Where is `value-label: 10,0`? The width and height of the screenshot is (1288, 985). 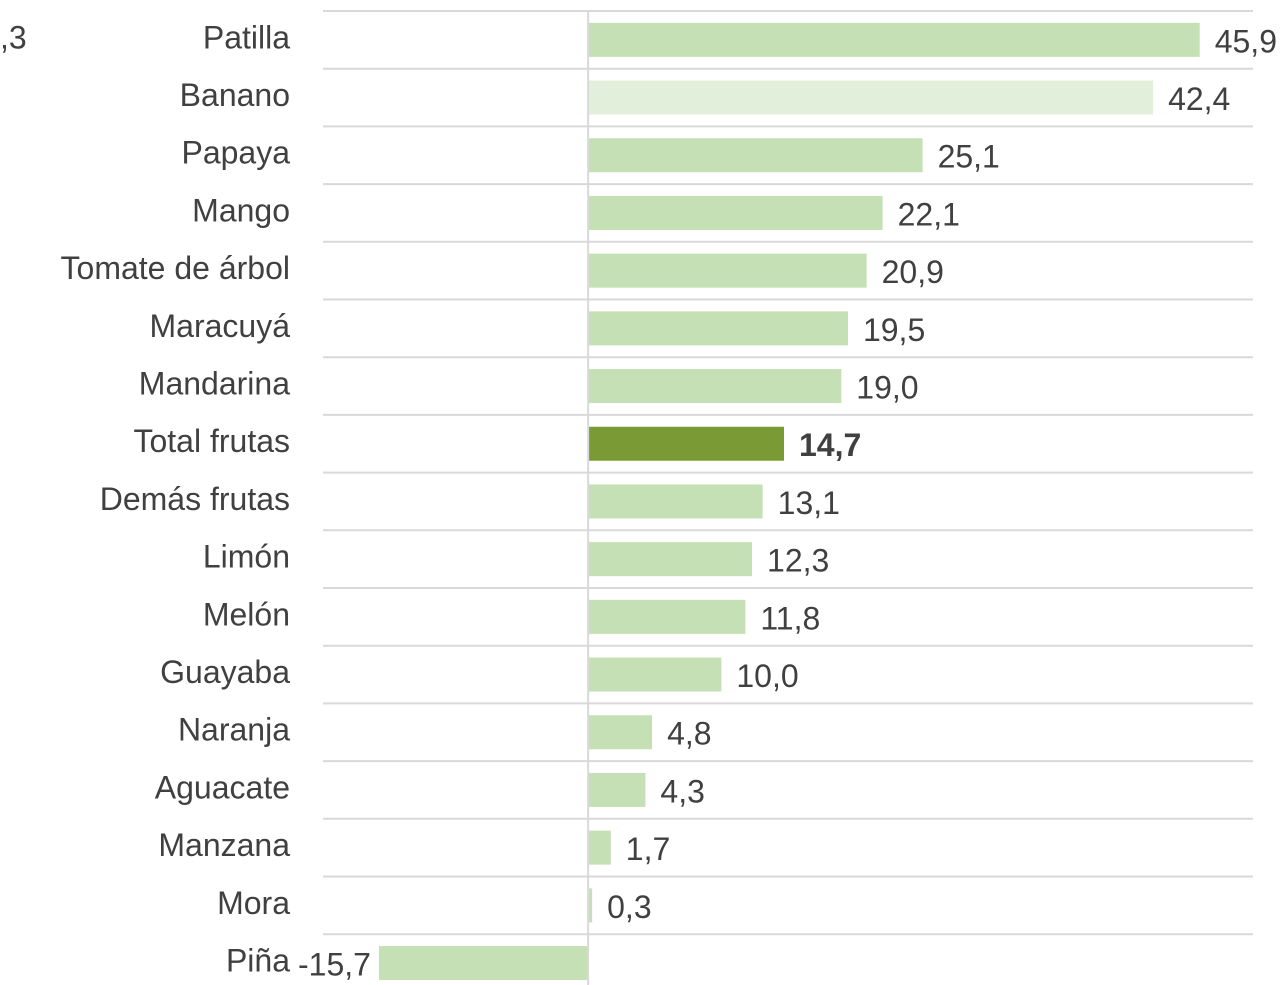 value-label: 10,0 is located at coordinates (767, 676).